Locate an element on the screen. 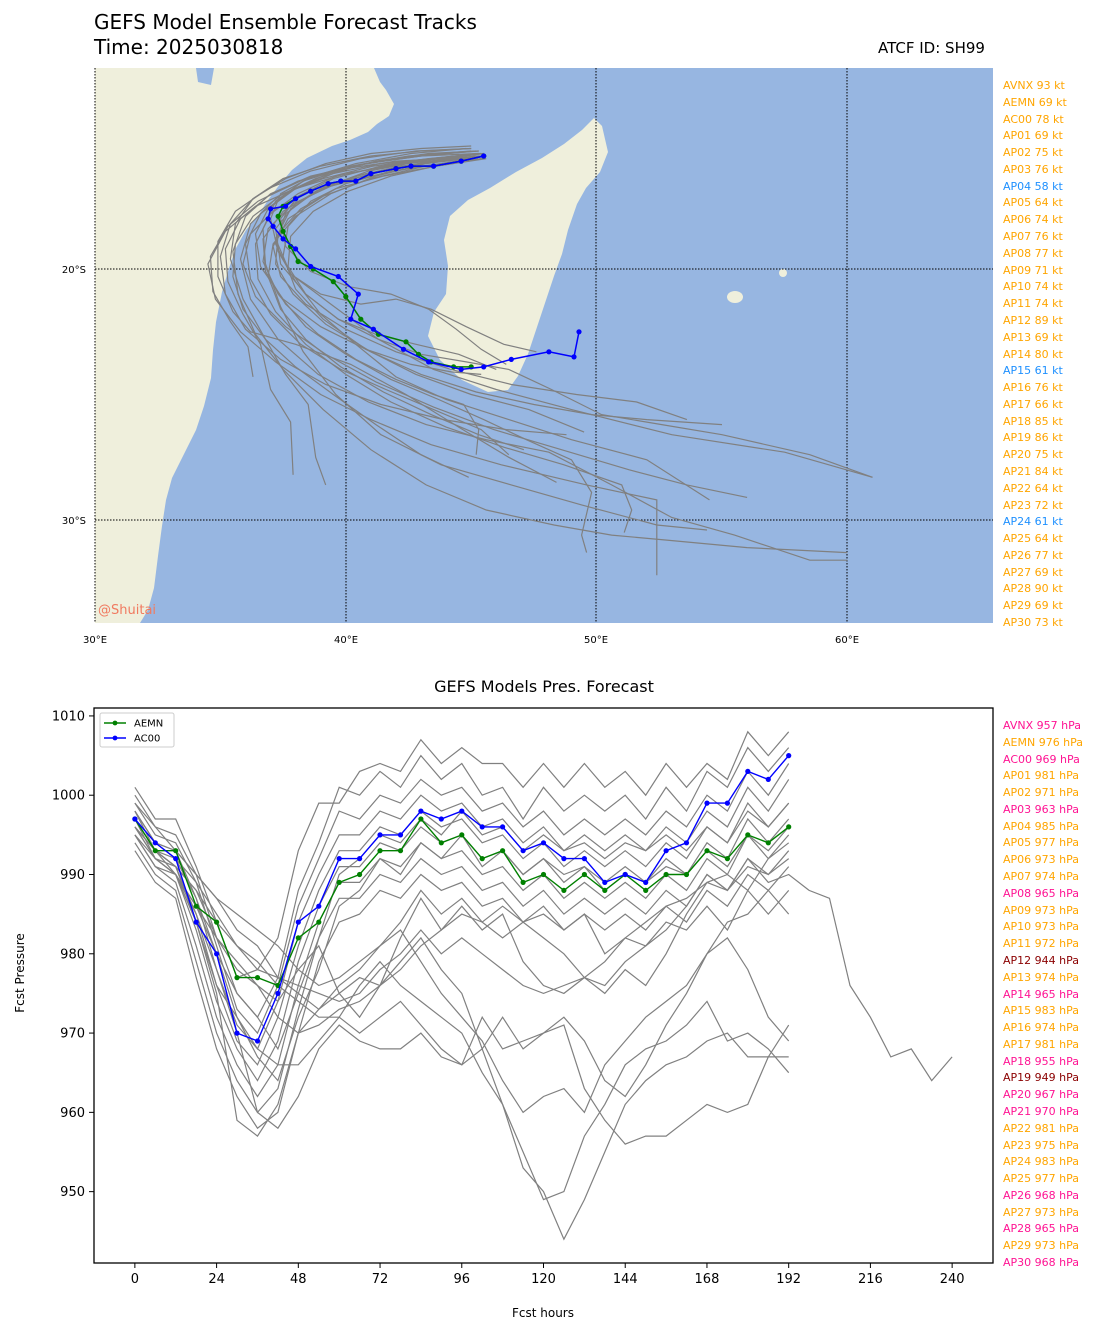  legend-series-label: AC00 is located at coordinates (147, 739).